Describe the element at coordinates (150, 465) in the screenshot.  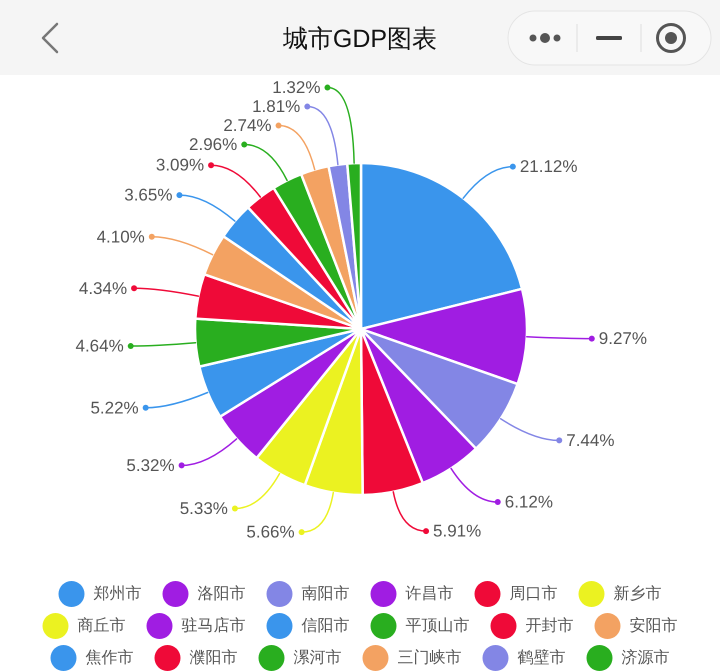
I see `data-label: 5.32%` at that location.